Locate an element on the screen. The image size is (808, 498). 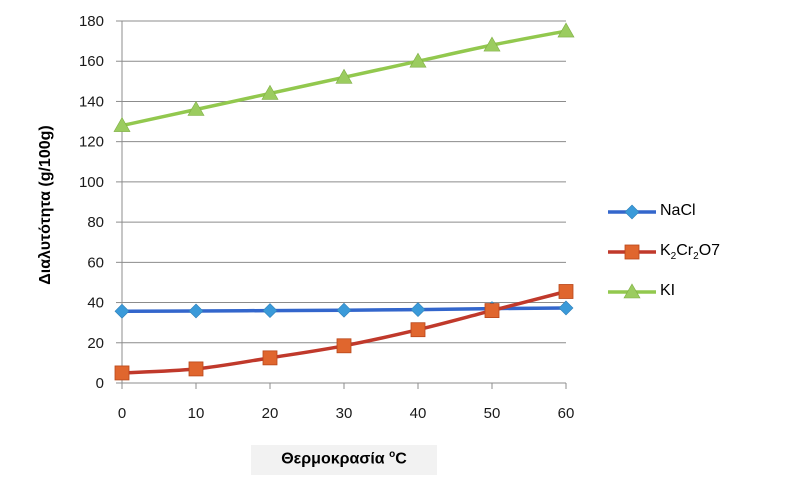
x-tick-label-0: 0 is located at coordinates (122, 413).